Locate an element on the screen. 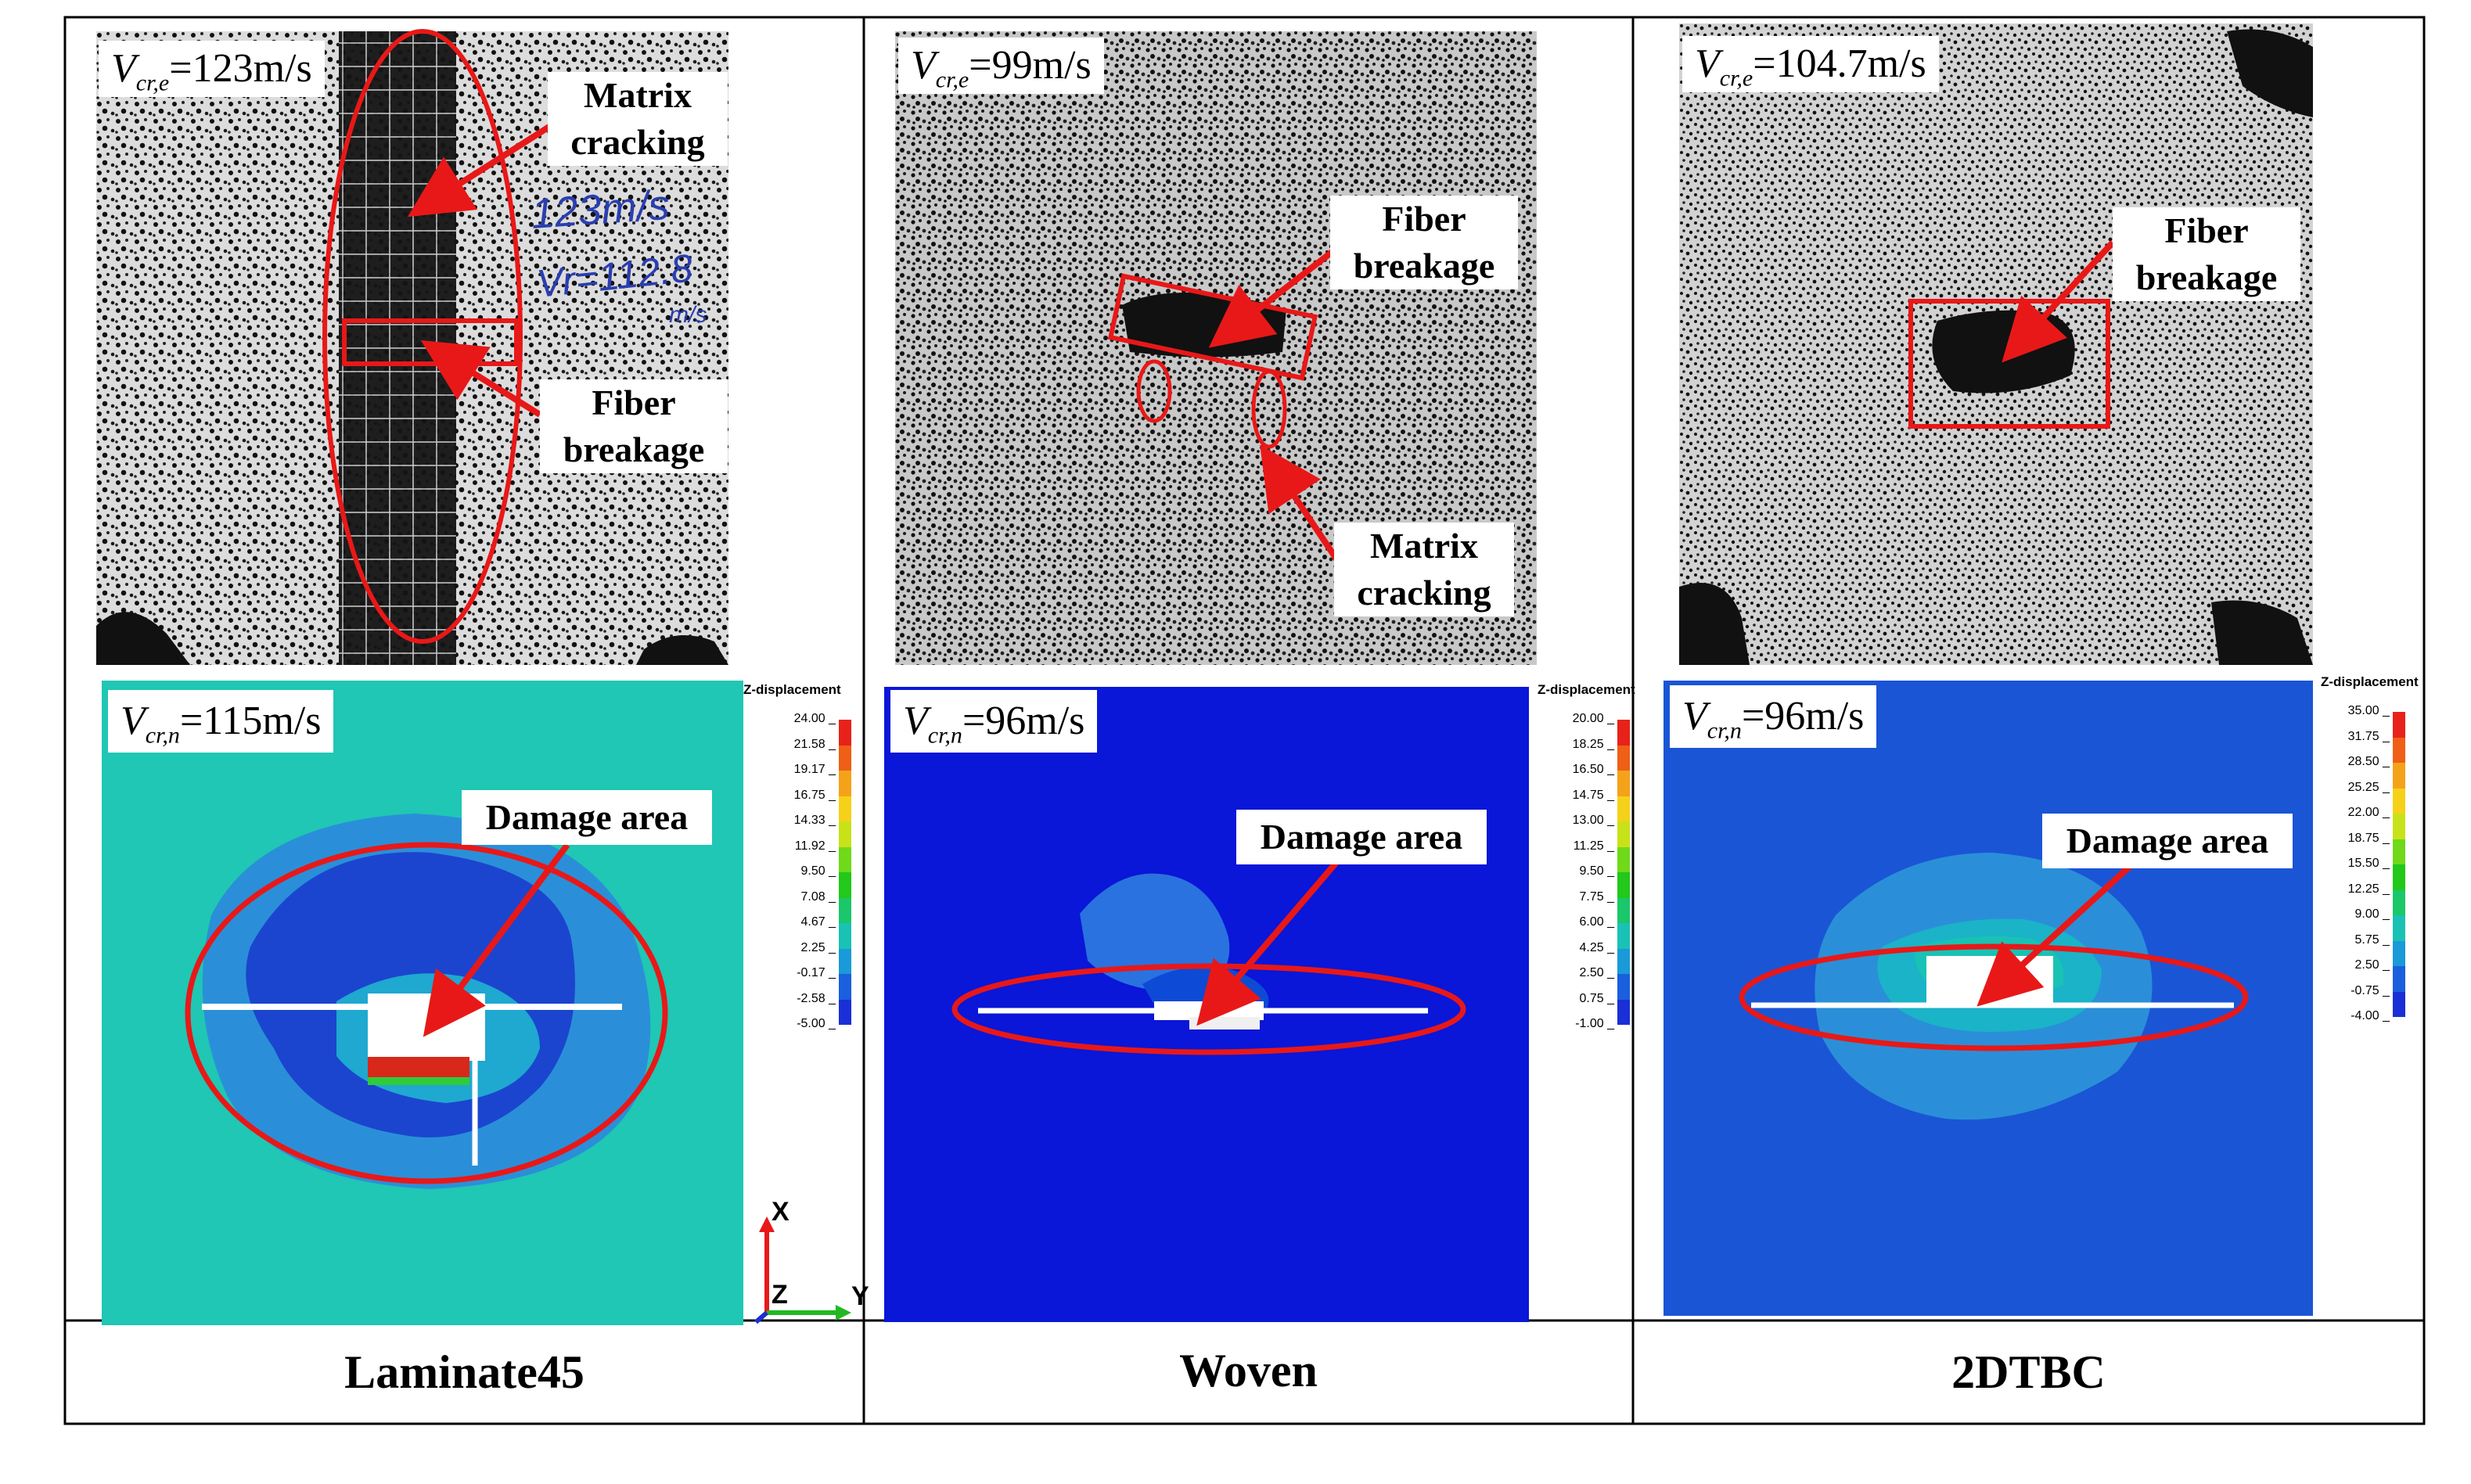 This screenshot has height=1484, width=2471. legend-tick-label: -0.17 _ is located at coordinates (816, 973).